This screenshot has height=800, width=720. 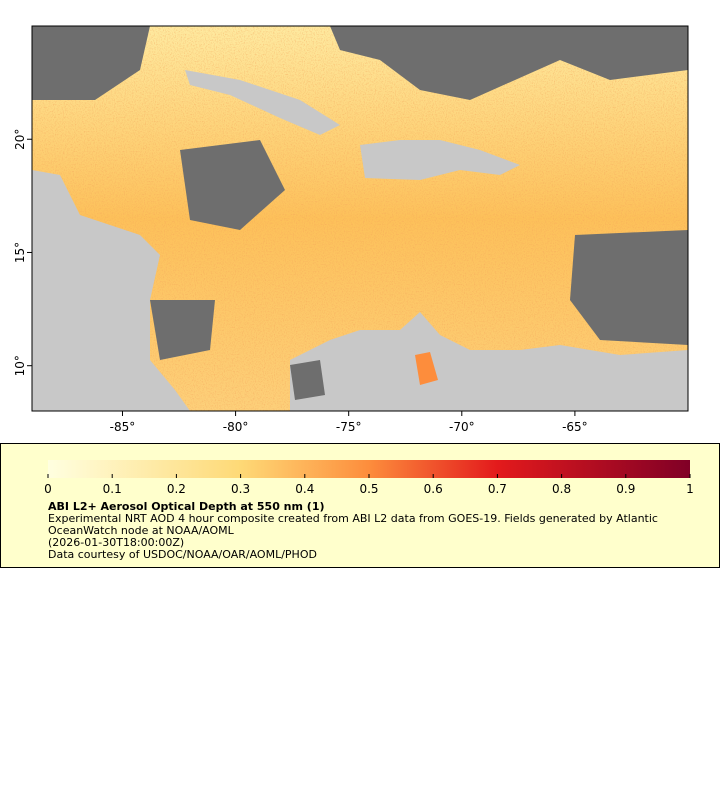 I want to click on colorbar-tick-label: 0.4, so click(x=304, y=489).